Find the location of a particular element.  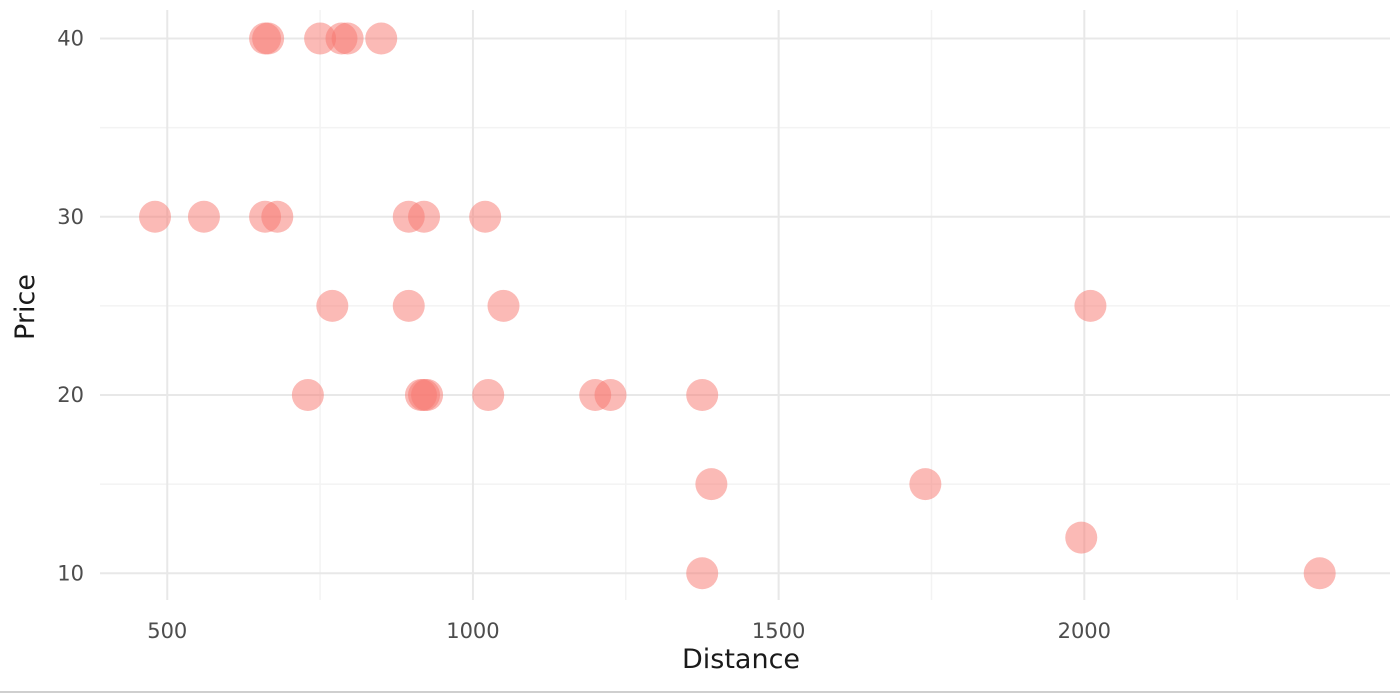

x-tick-label: 2000 is located at coordinates (1084, 631).